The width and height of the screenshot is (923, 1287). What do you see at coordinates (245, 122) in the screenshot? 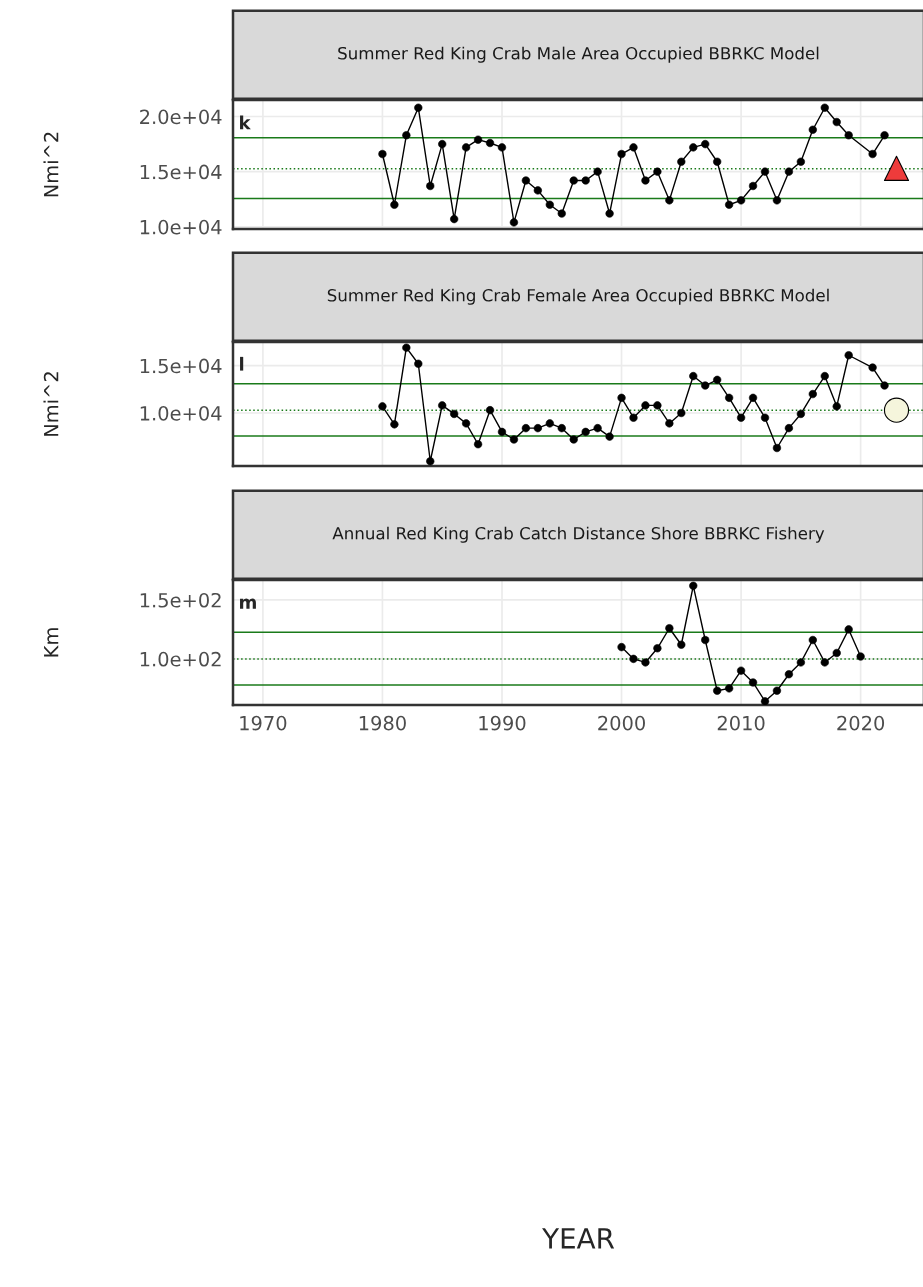
I see `annotation: k` at bounding box center [245, 122].